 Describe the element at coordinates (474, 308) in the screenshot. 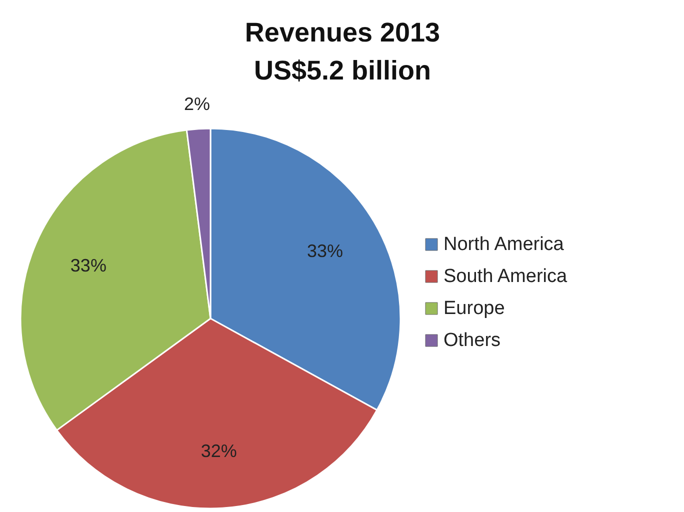

I see `legend-label: Europe` at that location.